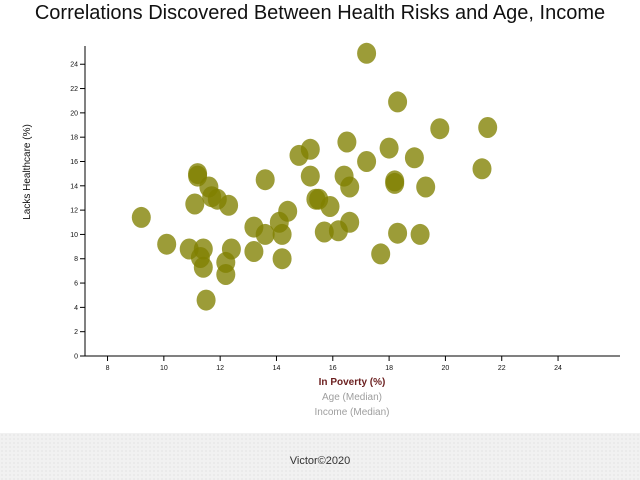 The image size is (640, 480). What do you see at coordinates (76, 259) in the screenshot?
I see `y-tick-label-8: 8` at bounding box center [76, 259].